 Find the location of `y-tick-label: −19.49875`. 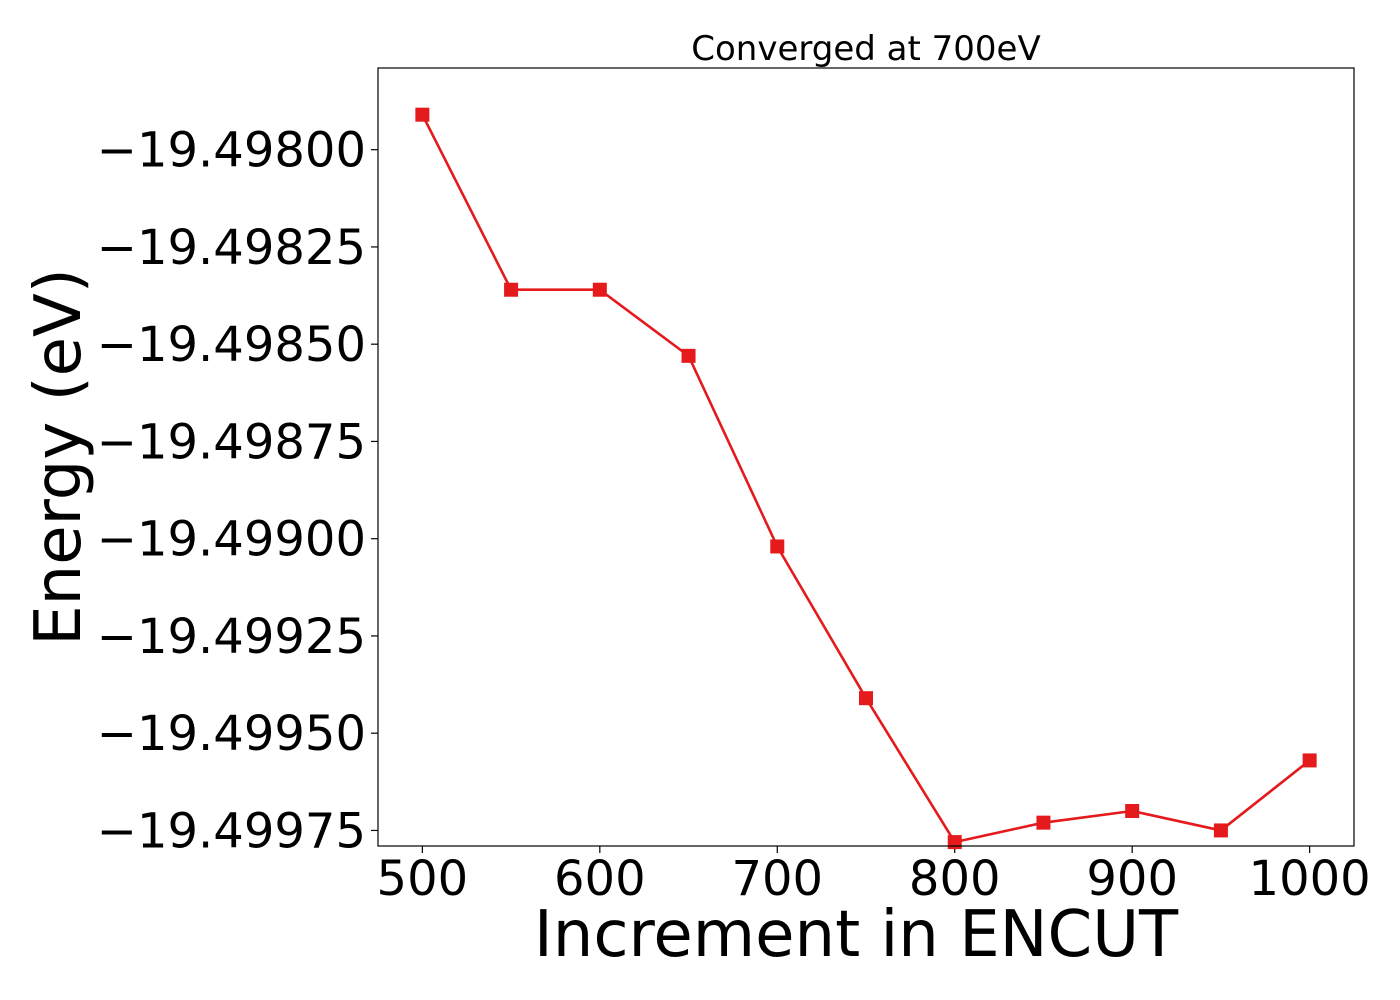

y-tick-label: −19.49875 is located at coordinates (231, 442).